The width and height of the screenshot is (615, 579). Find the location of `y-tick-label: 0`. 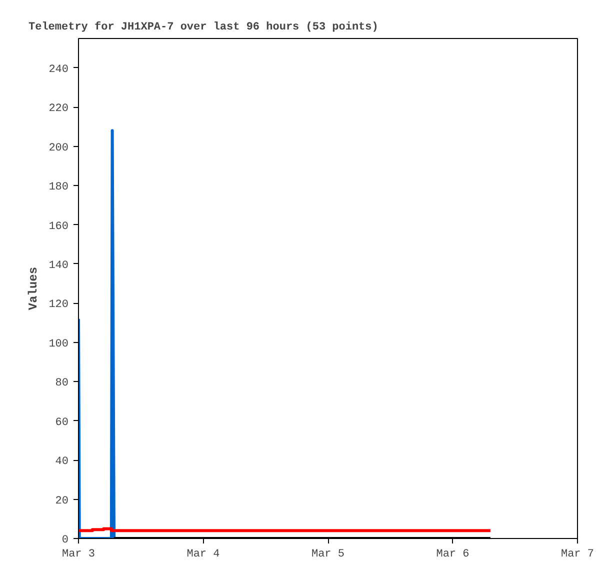

y-tick-label: 0 is located at coordinates (65, 540).